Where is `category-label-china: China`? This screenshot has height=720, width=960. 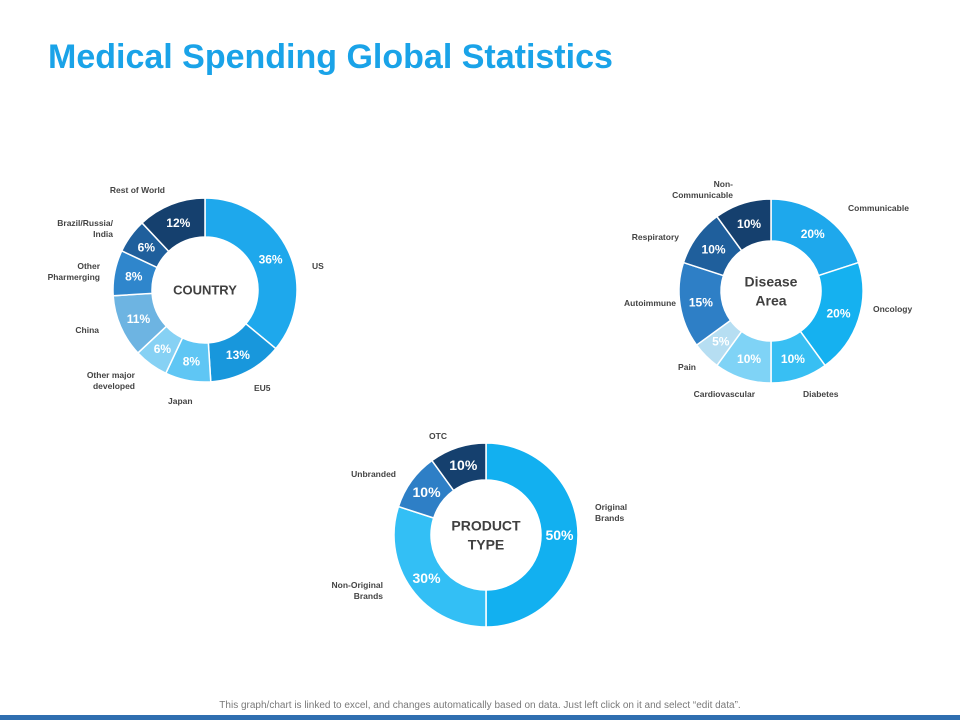
category-label-china: China is located at coordinates (87, 330).